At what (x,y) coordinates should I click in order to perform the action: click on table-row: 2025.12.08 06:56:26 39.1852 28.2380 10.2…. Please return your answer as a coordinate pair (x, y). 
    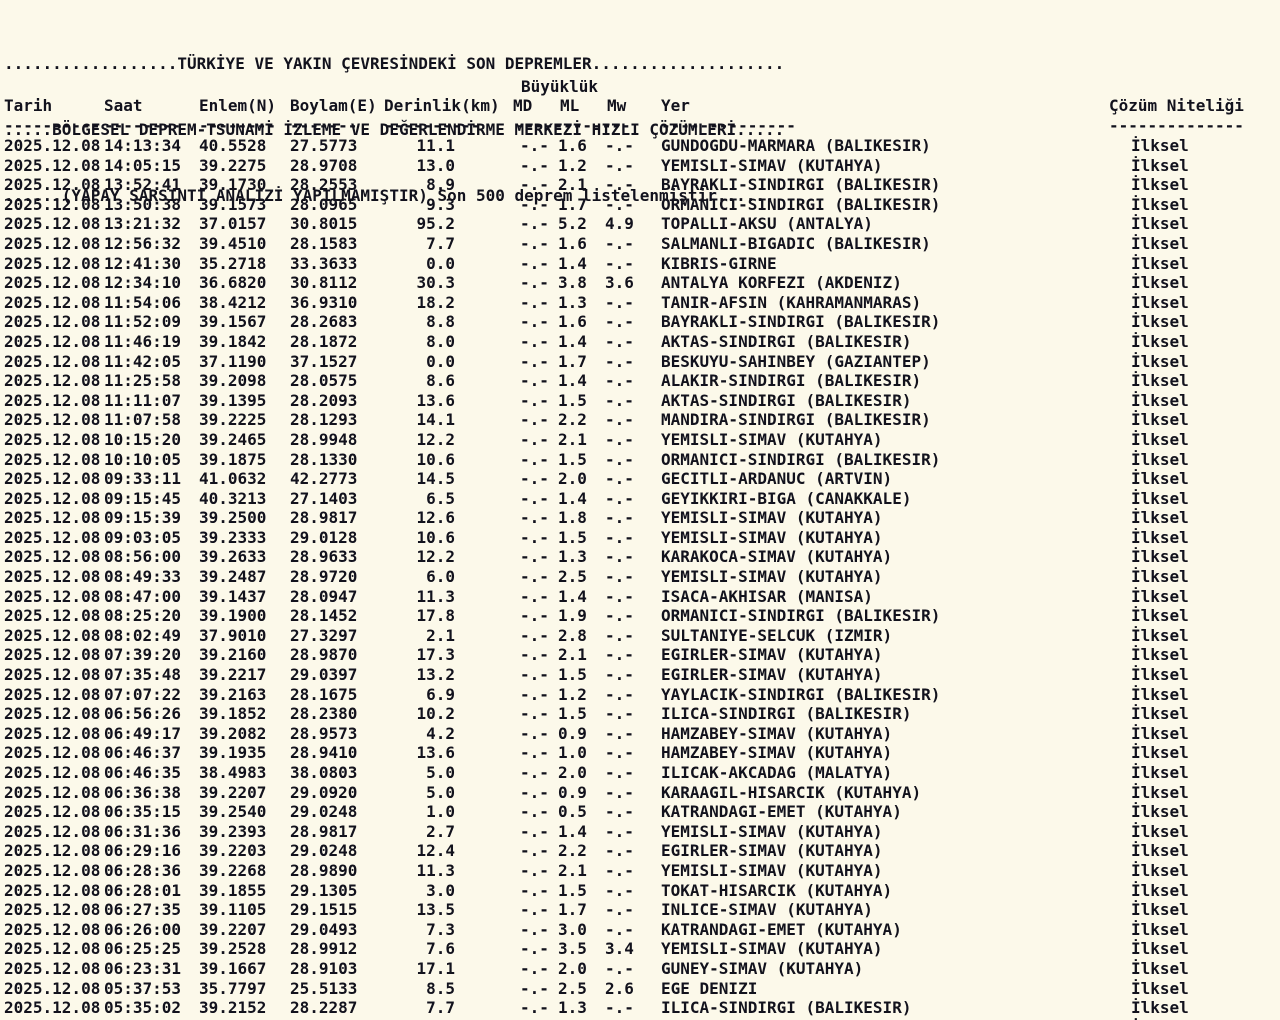
    Looking at the image, I should click on (640, 714).